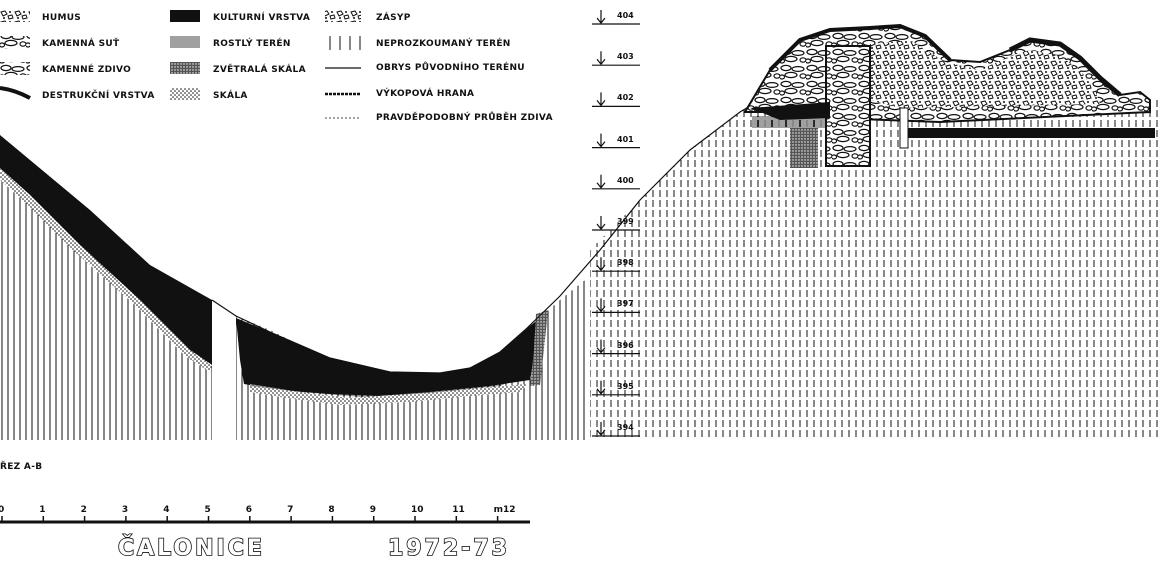  I want to click on scale-tick-label: 6, so click(249, 510).